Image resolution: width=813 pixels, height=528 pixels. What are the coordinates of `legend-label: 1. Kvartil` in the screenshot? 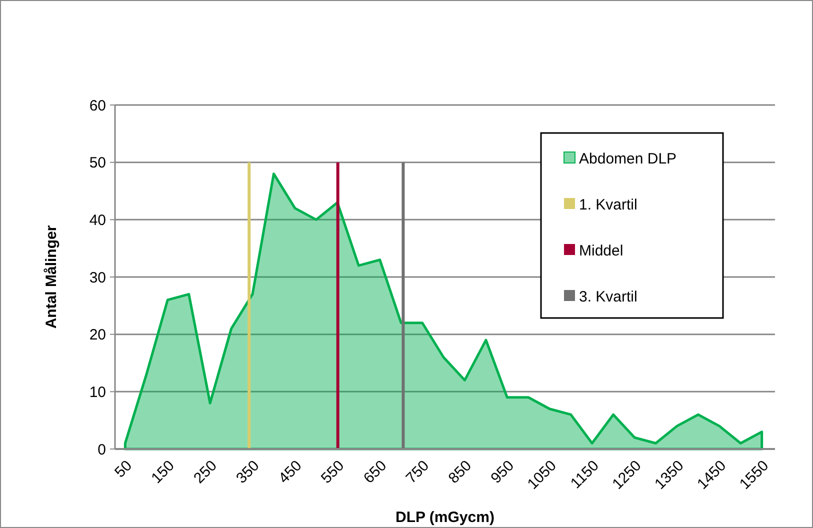 It's located at (608, 205).